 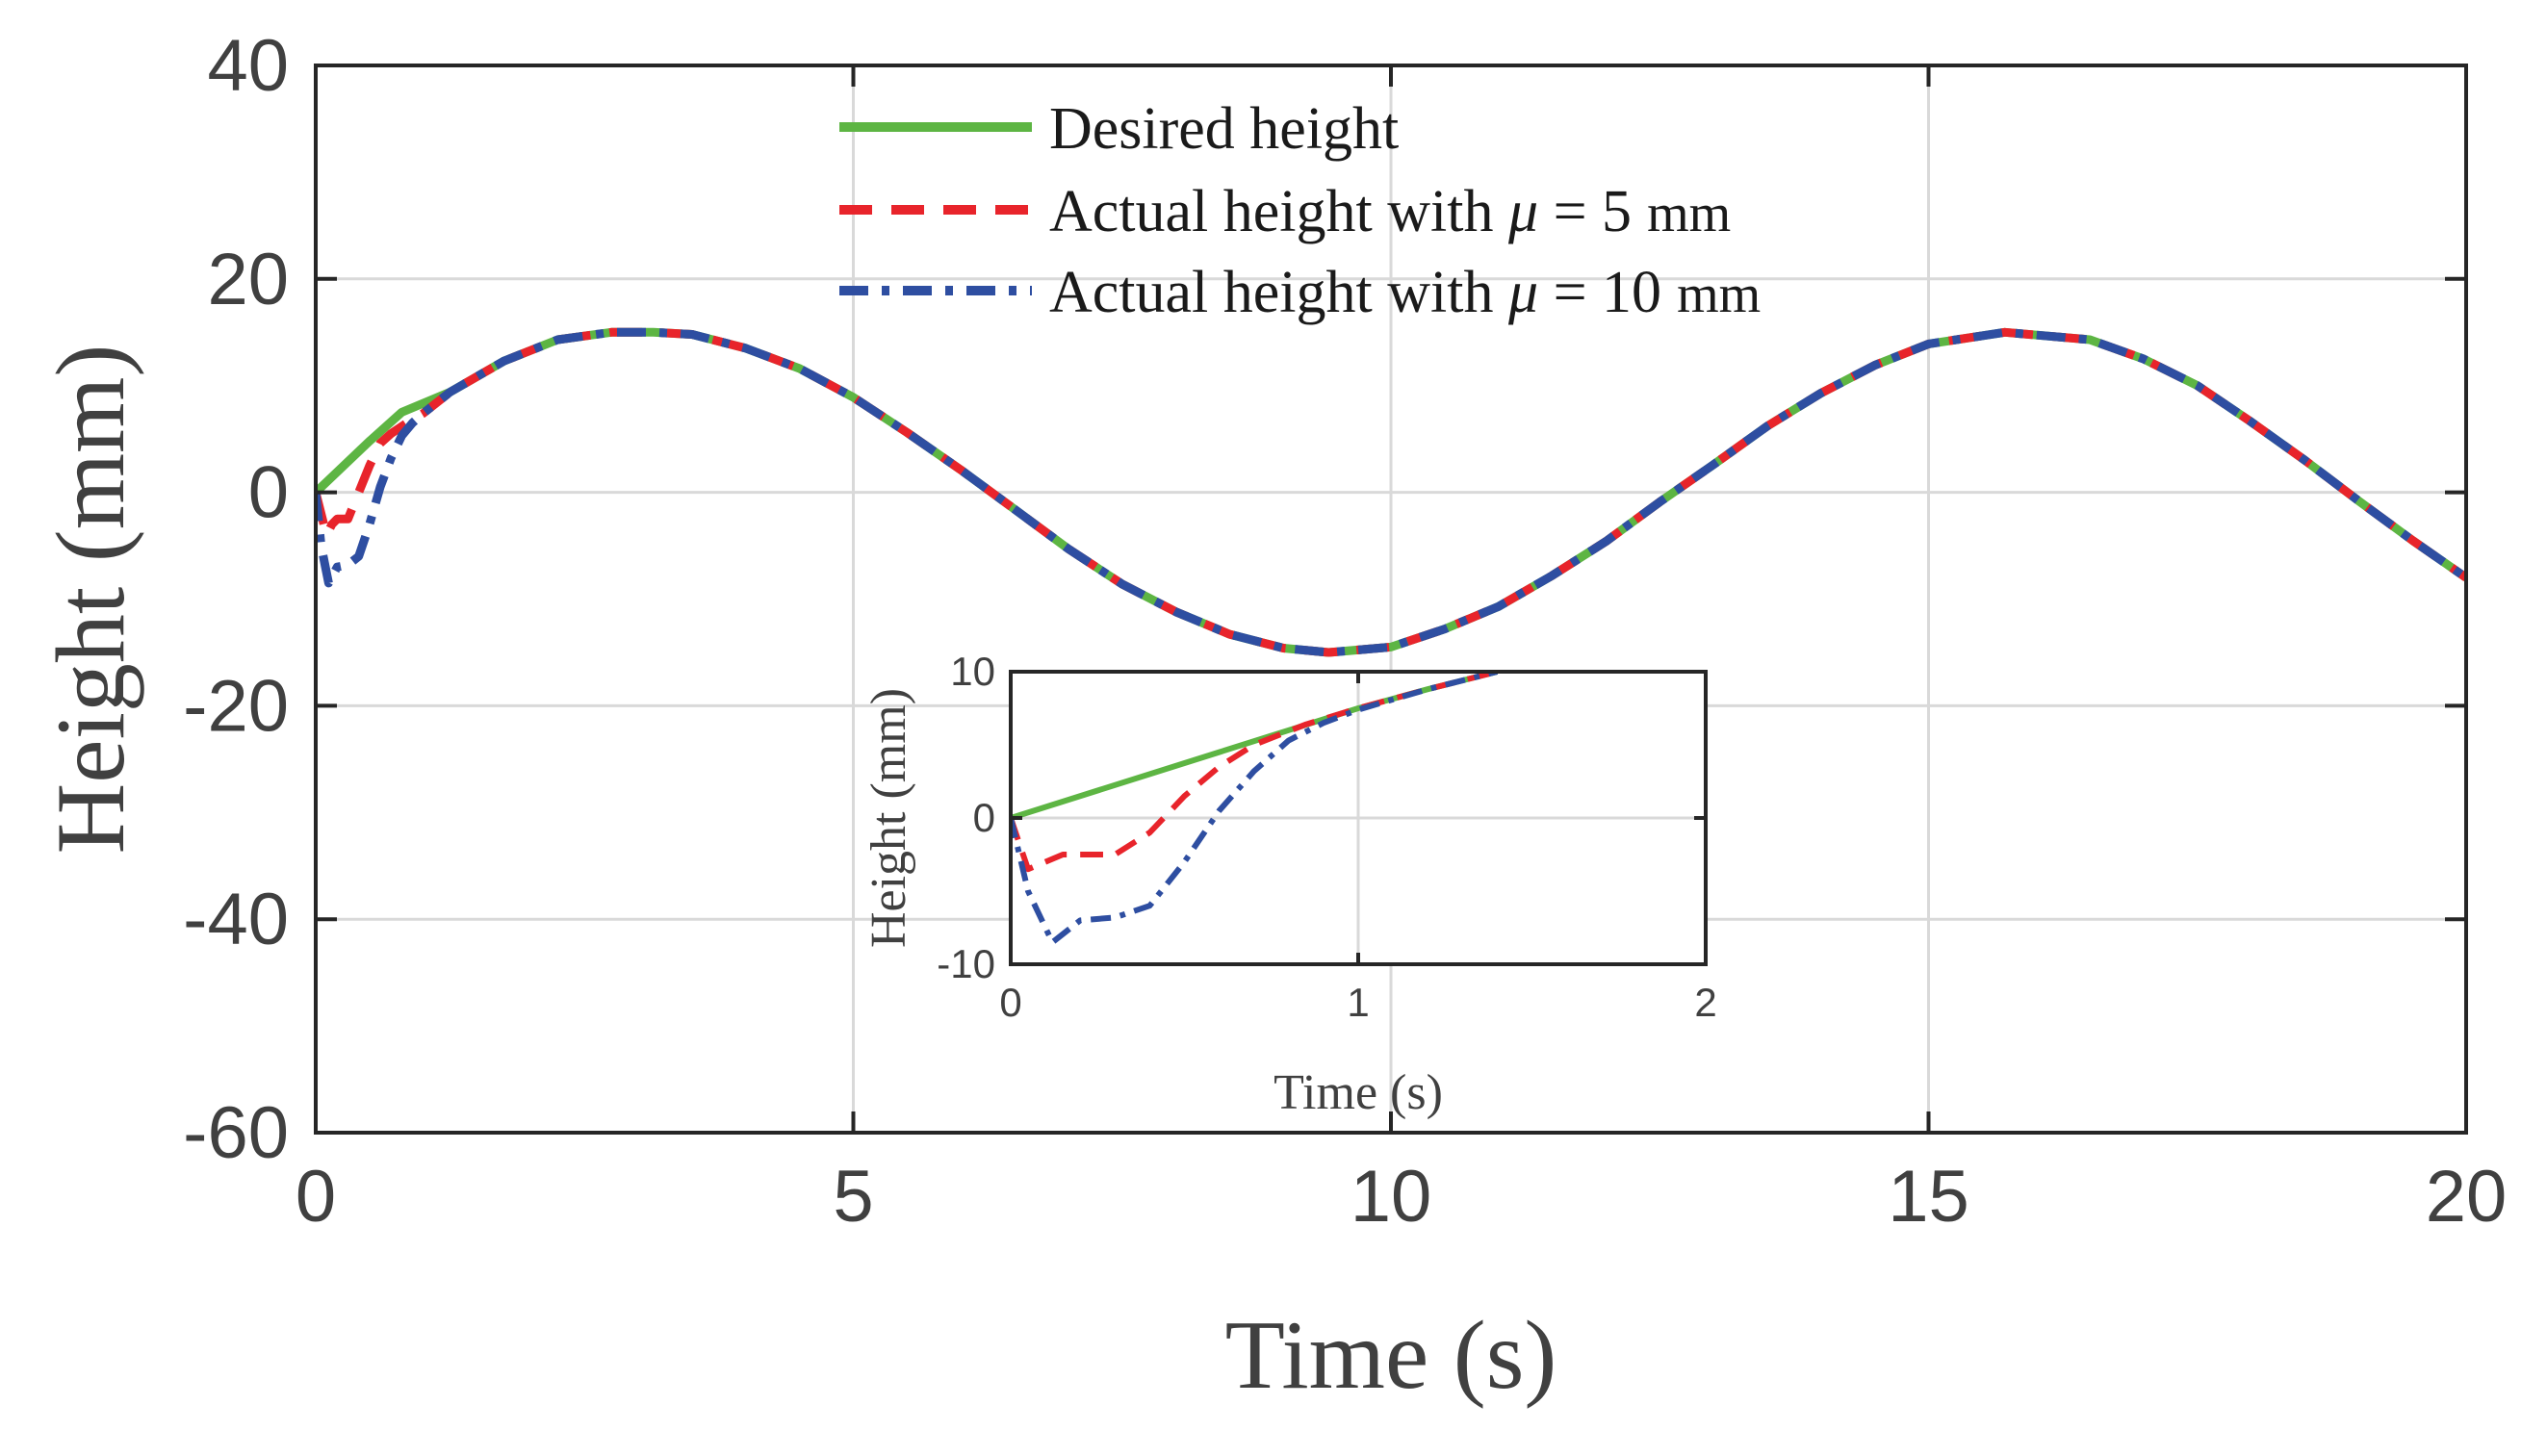 What do you see at coordinates (1689, 214) in the screenshot?
I see `legend-label-mu5-unit: mm` at bounding box center [1689, 214].